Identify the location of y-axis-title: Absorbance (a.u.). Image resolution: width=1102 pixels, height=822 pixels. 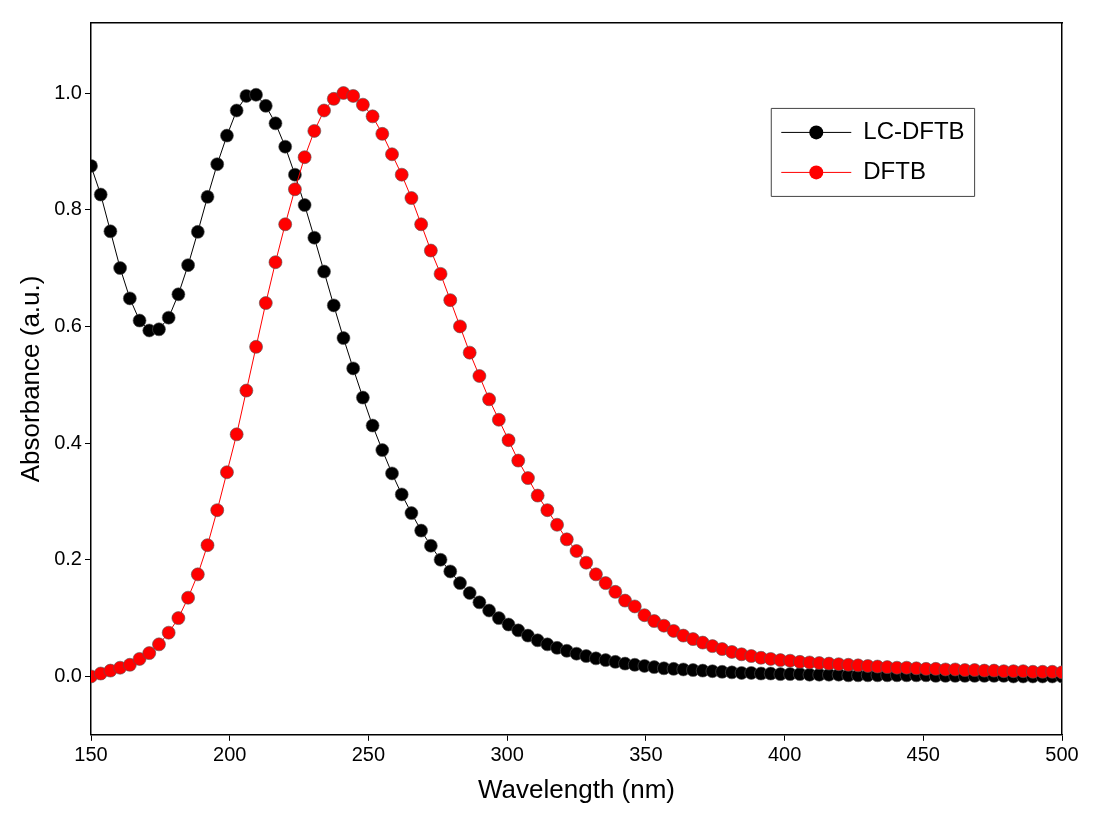
(29, 379).